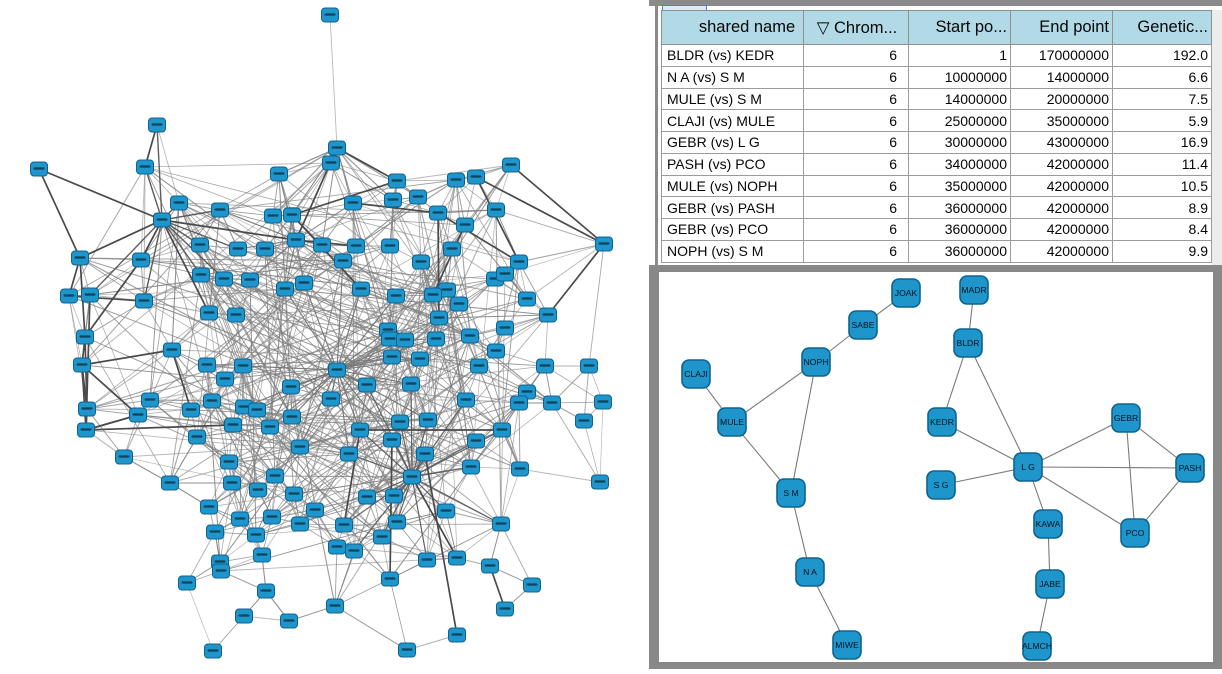 This screenshot has width=1222, height=674. I want to click on svg-text: ALMCH, so click(1037, 646).